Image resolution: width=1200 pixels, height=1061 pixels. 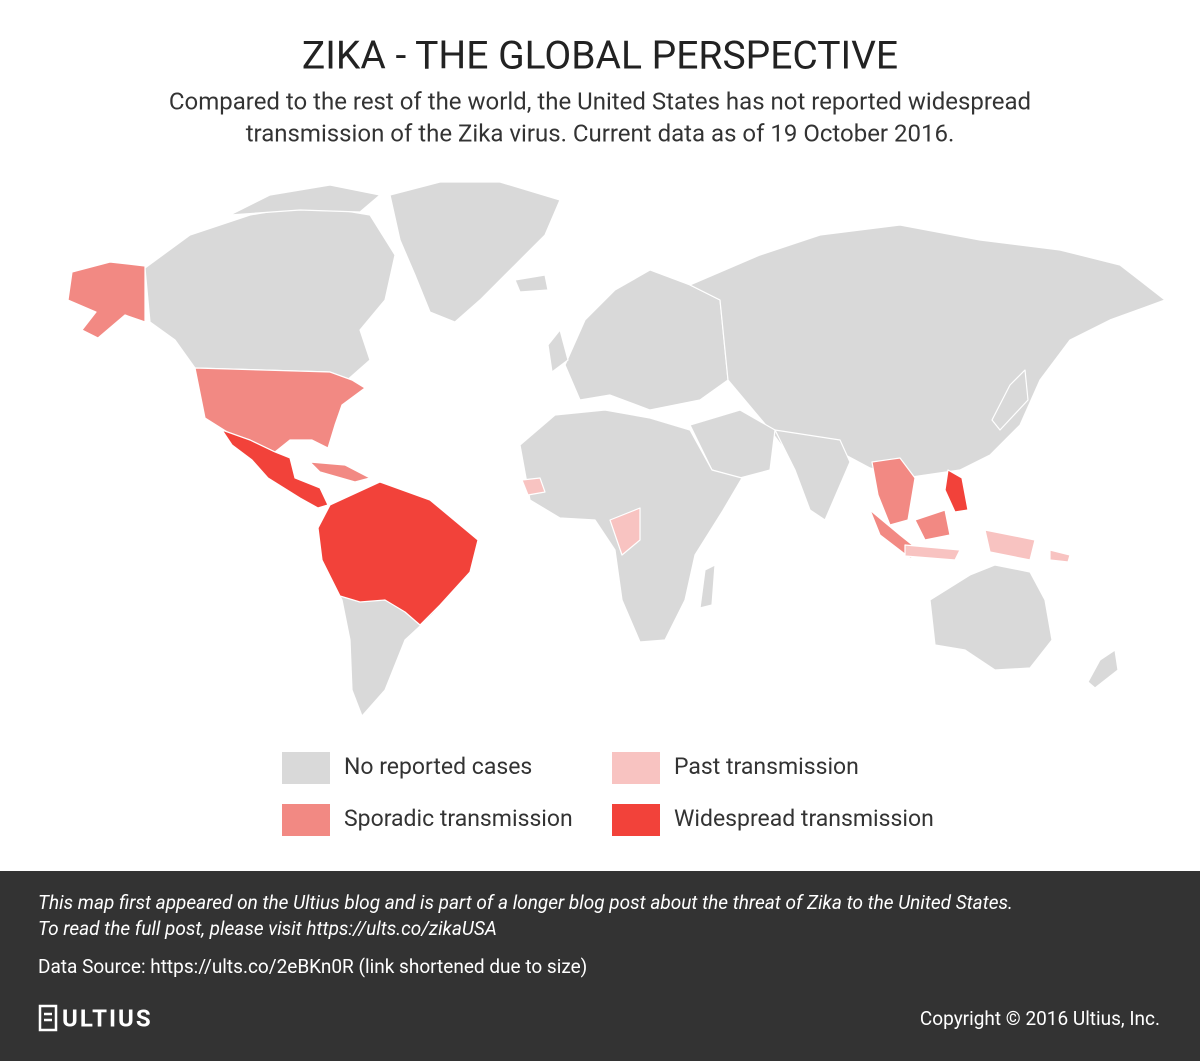 I want to click on australia, so click(x=991, y=617).